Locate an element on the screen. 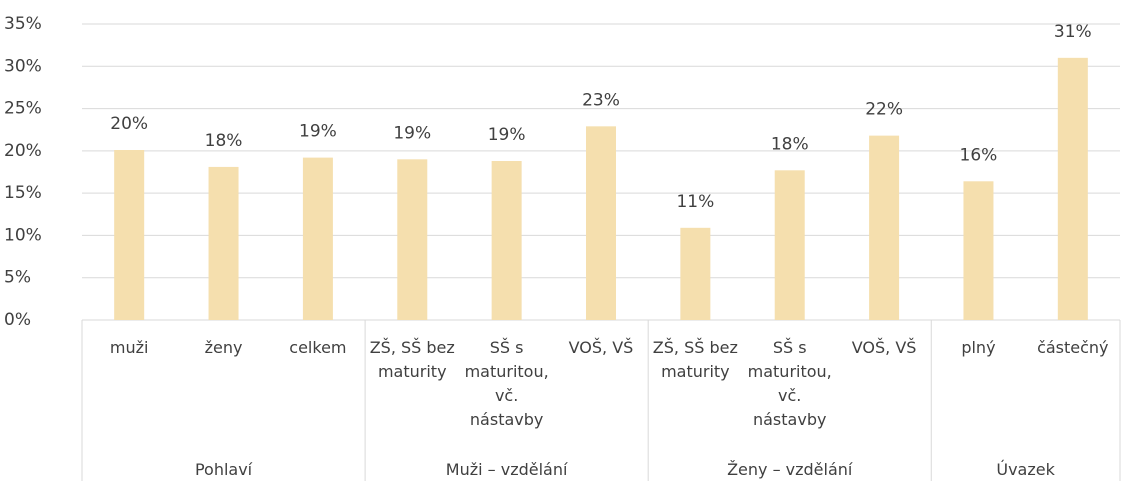 Image resolution: width=1121 pixels, height=481 pixels. group-label: Muži – vzdělání is located at coordinates (506, 469).